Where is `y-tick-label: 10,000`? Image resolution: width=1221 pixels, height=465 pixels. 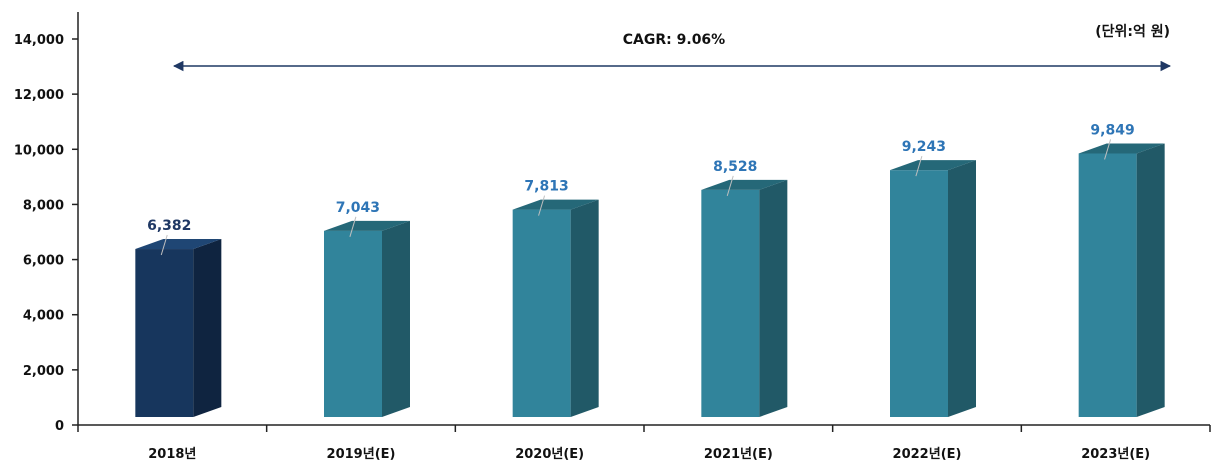
y-tick-label: 10,000 is located at coordinates (39, 150).